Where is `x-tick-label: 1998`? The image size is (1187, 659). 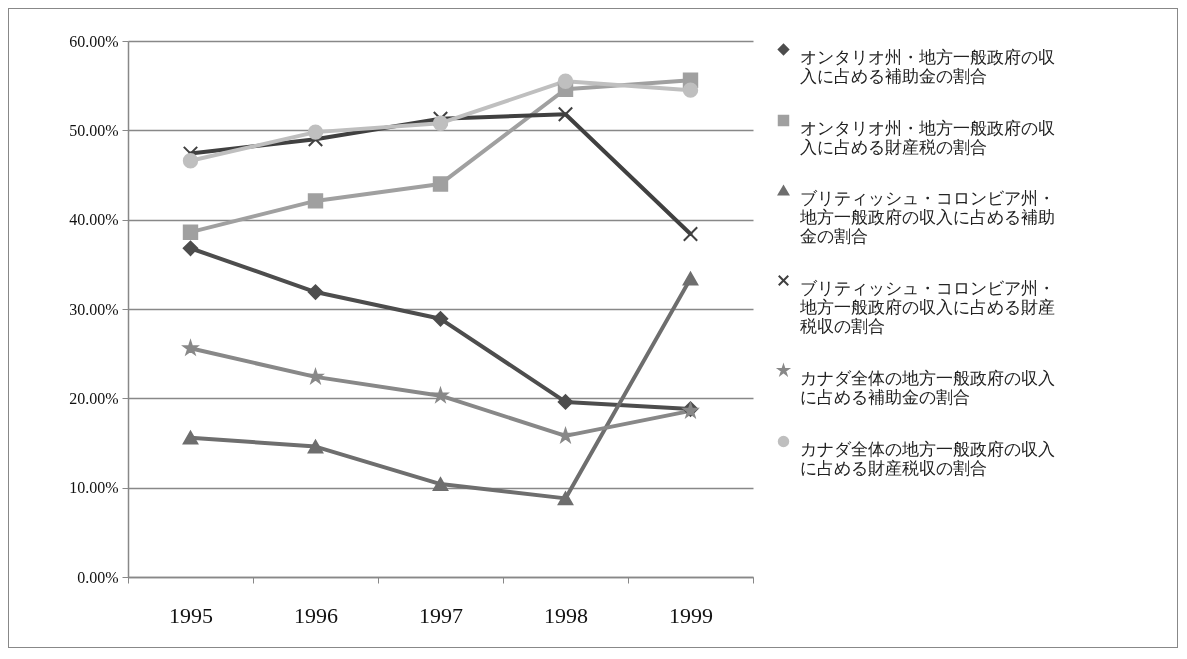 x-tick-label: 1998 is located at coordinates (566, 615).